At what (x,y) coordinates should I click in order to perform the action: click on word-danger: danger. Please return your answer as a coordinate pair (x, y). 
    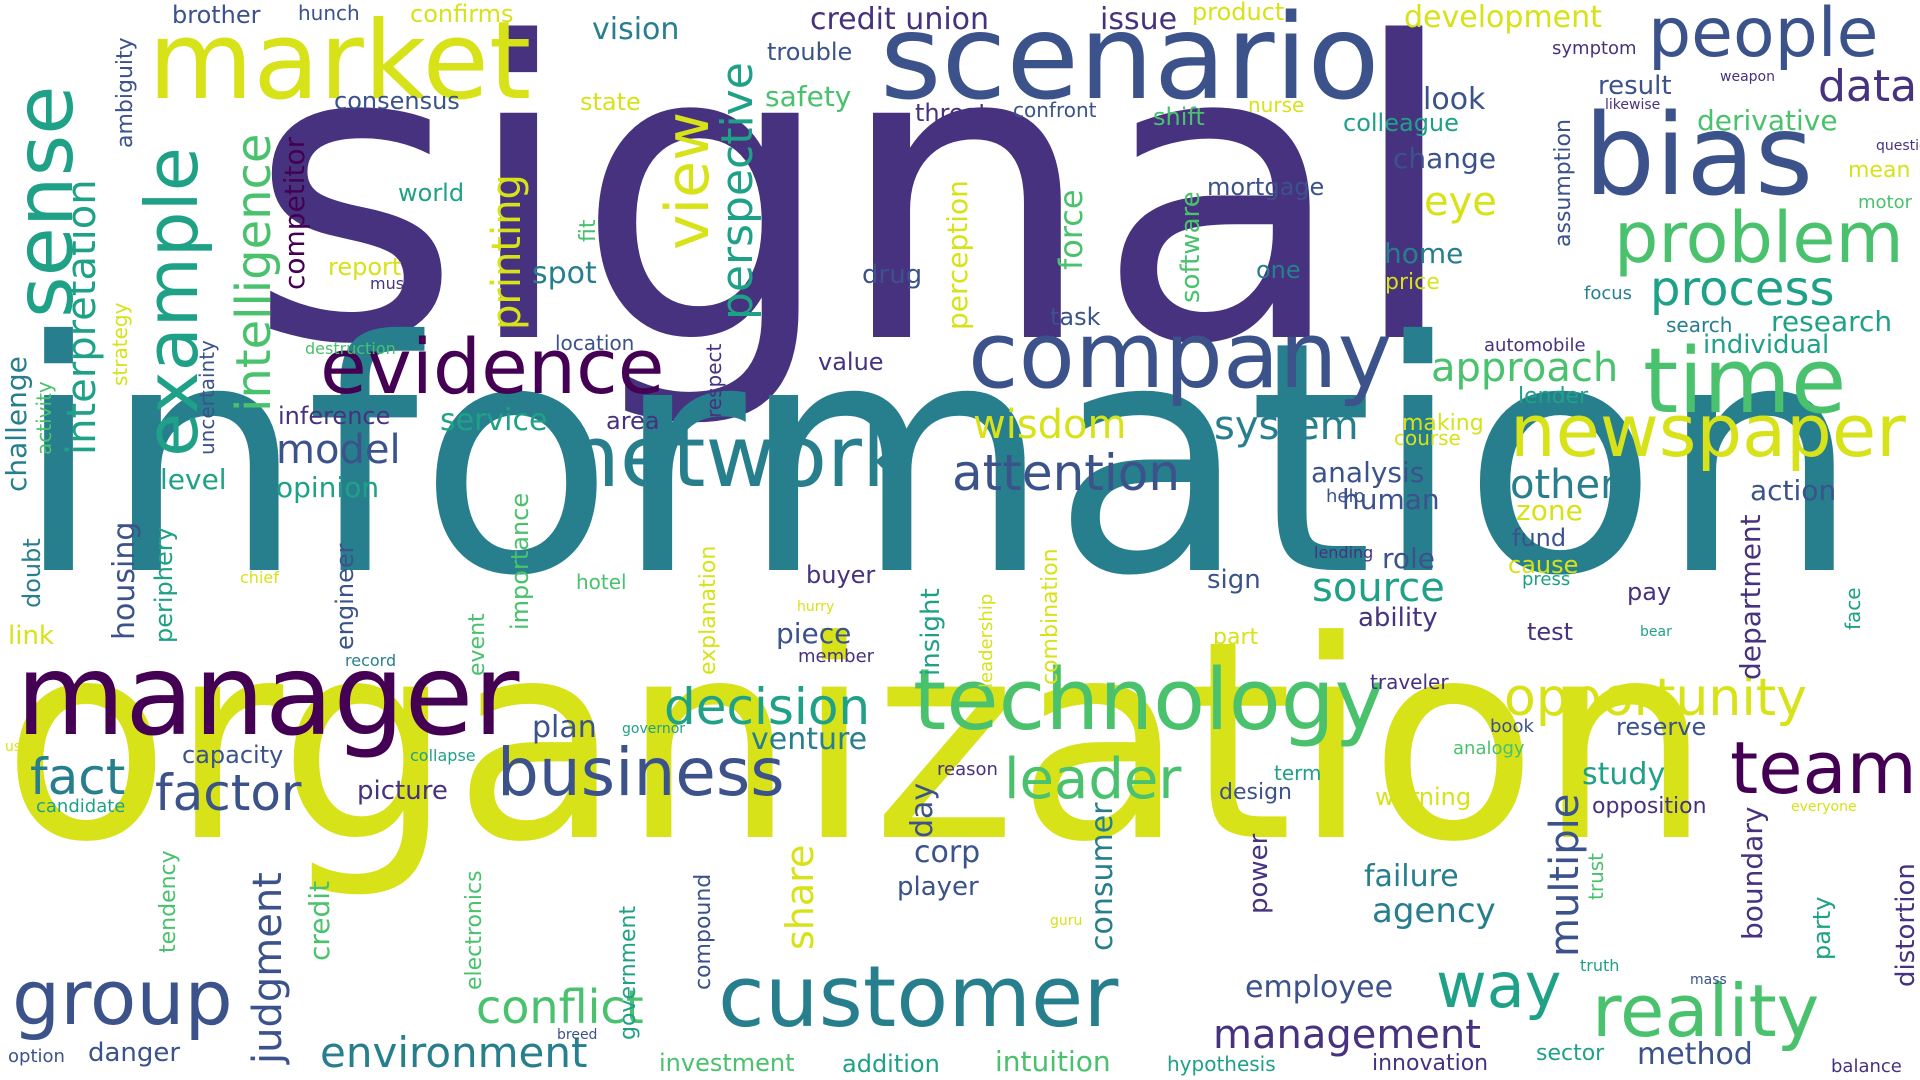
    Looking at the image, I should click on (134, 1053).